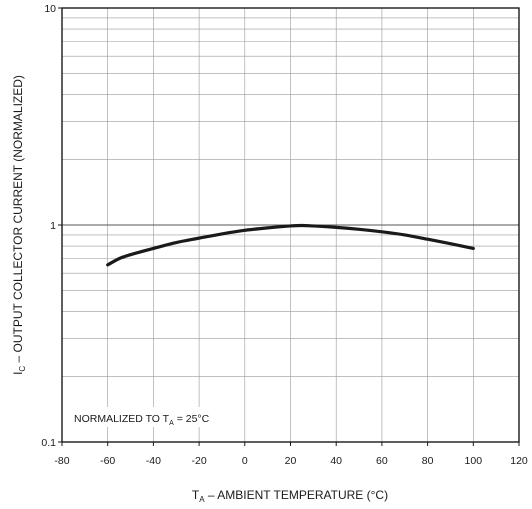 The image size is (532, 509). Describe the element at coordinates (196, 495) in the screenshot. I see `x-axis-label-main: T` at that location.